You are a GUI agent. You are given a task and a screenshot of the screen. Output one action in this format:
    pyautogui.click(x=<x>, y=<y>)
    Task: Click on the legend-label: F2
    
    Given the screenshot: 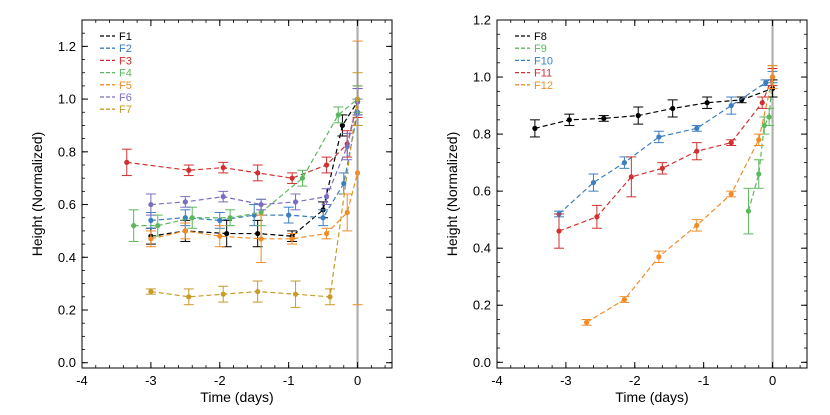 What is the action you would take?
    pyautogui.click(x=125, y=49)
    